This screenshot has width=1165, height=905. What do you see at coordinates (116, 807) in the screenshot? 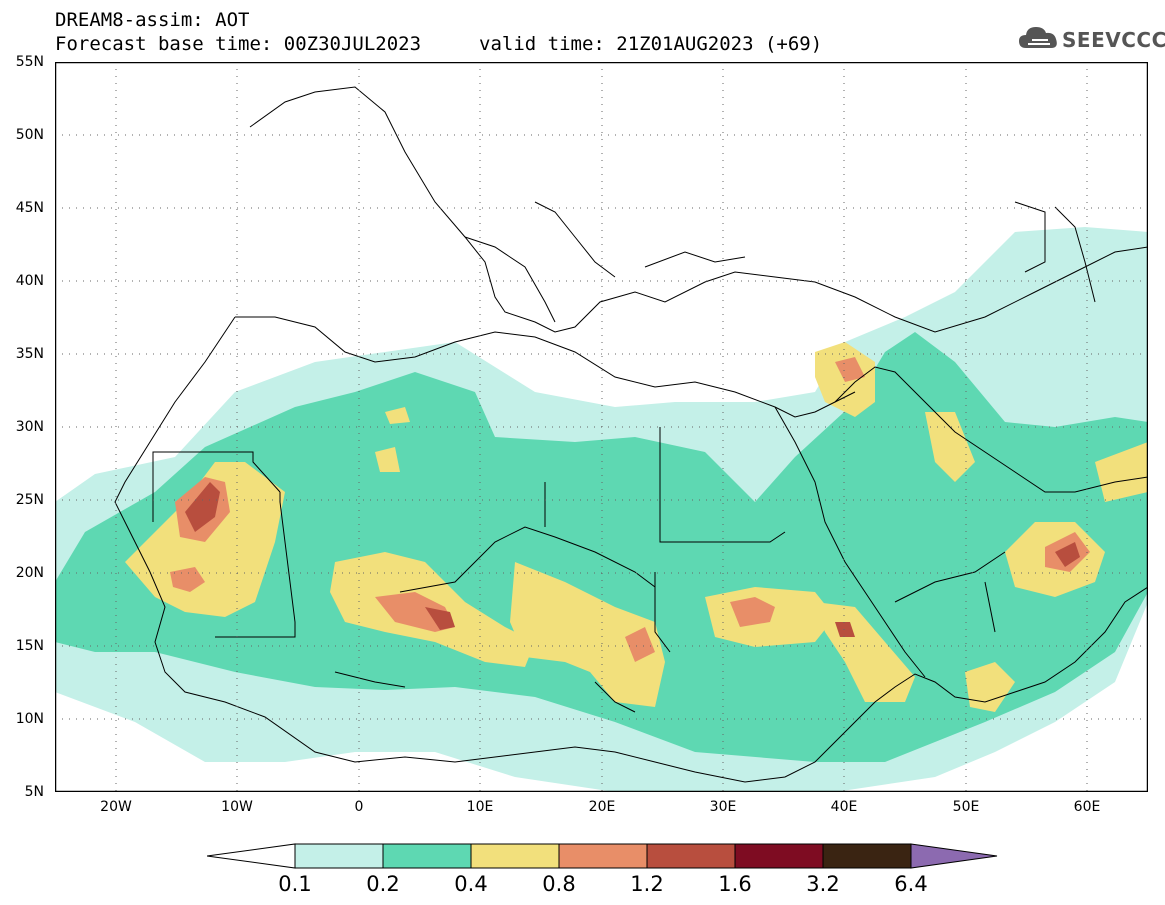
I see `lon-label: 20W` at bounding box center [116, 807].